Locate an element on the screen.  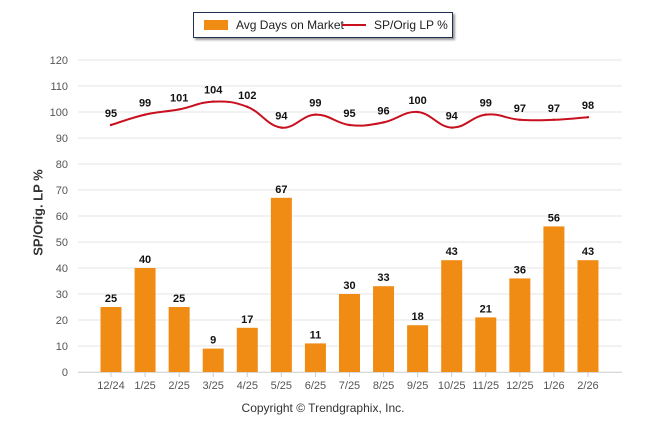
y-axis-label: SP/Orig. LP % is located at coordinates (38, 212).